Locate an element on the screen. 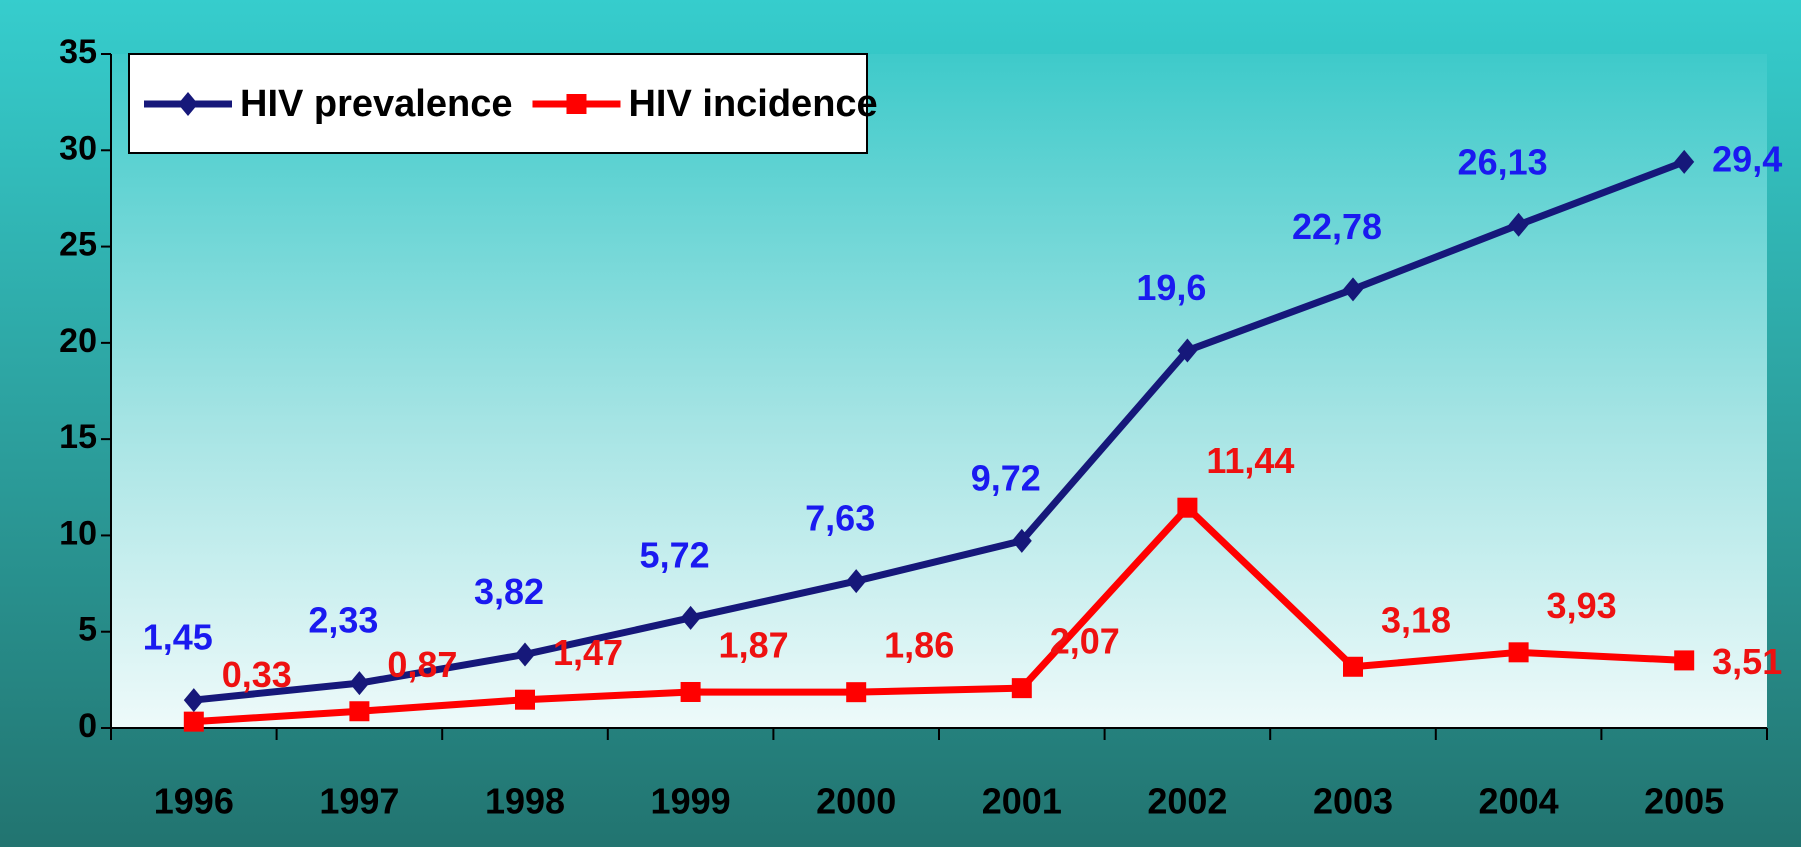 Image resolution: width=1801 pixels, height=847 pixels. y-tick-label: 15 is located at coordinates (78, 437).